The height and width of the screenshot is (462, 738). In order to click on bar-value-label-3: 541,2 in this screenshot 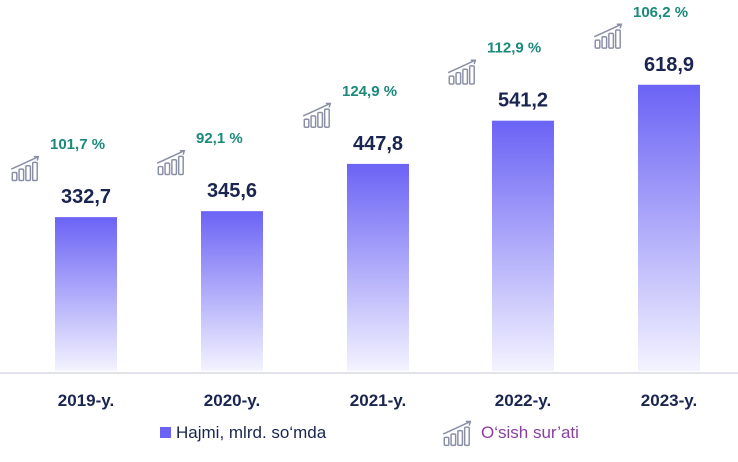, I will do `click(523, 101)`.